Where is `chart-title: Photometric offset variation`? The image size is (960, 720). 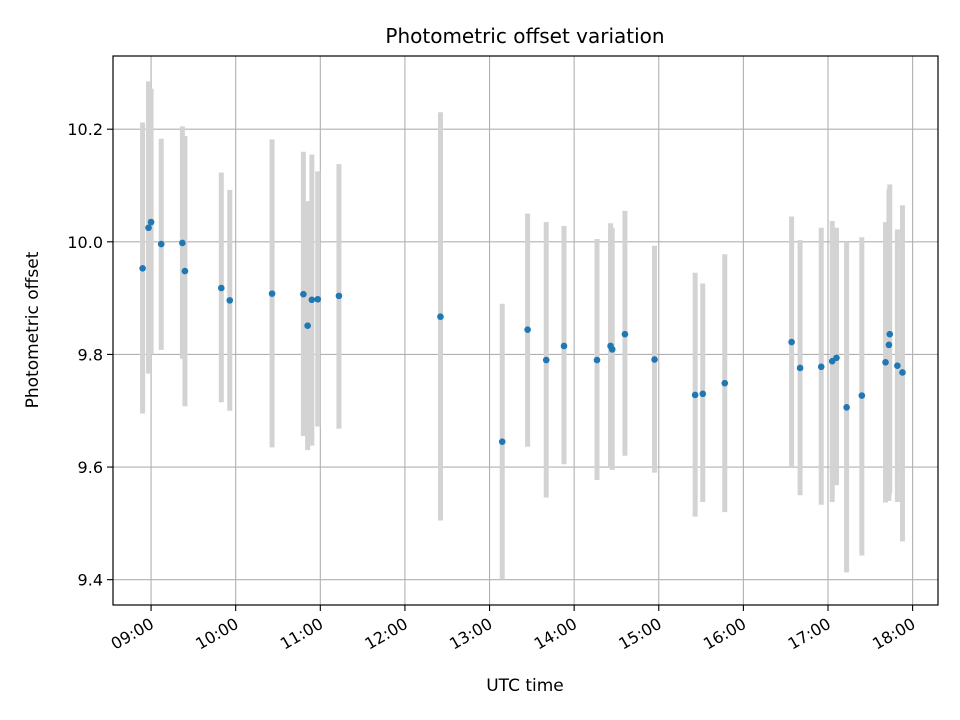 chart-title: Photometric offset variation is located at coordinates (524, 36).